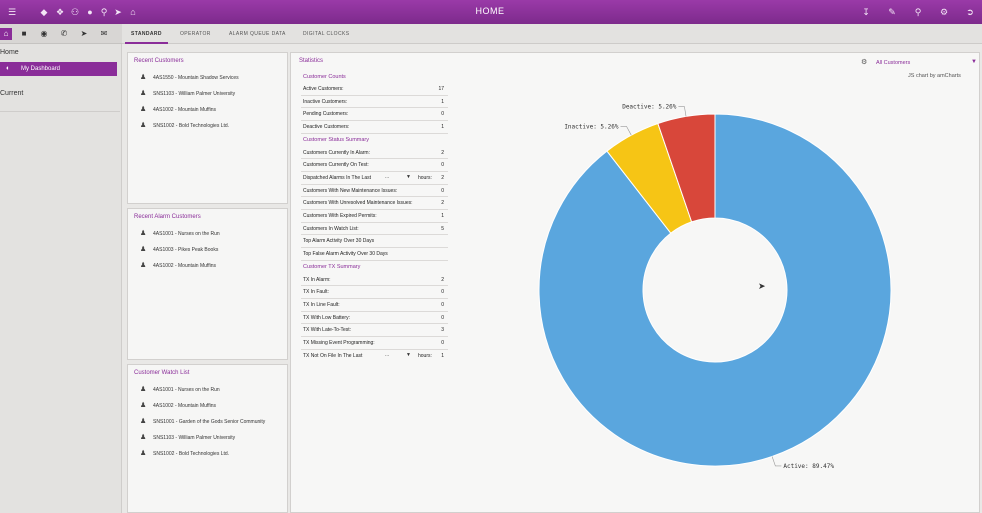  What do you see at coordinates (866, 12) in the screenshot?
I see `download-icon: ↧` at bounding box center [866, 12].